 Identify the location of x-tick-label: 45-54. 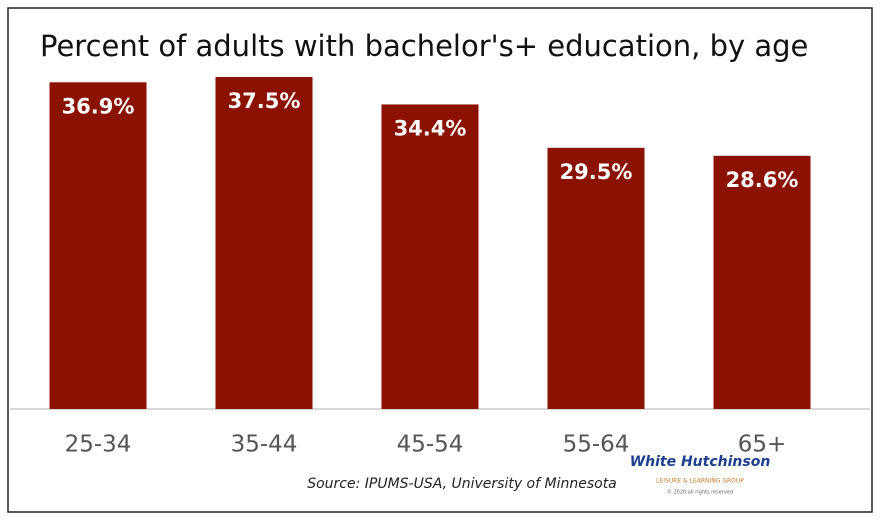
(430, 445).